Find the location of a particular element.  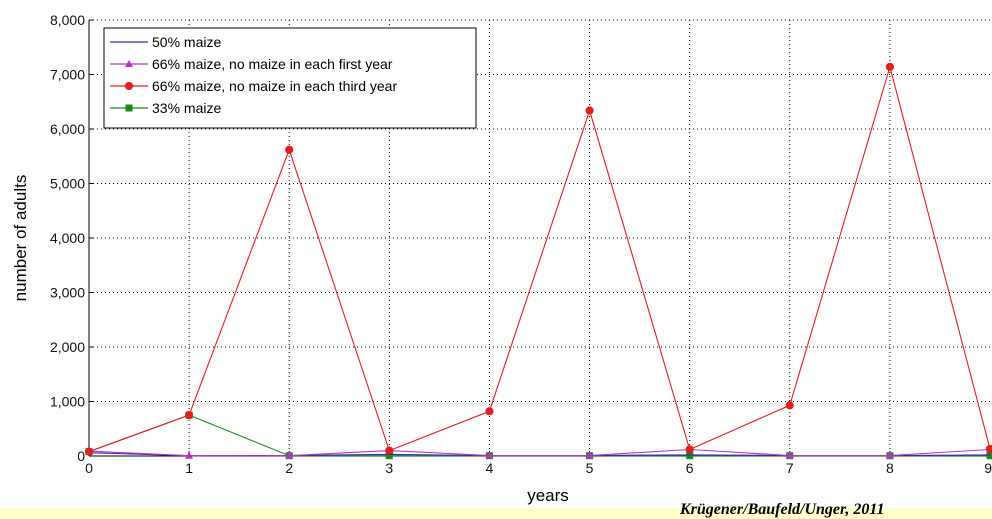

legend-label: 66% maize, no maize in each third year is located at coordinates (274, 86).